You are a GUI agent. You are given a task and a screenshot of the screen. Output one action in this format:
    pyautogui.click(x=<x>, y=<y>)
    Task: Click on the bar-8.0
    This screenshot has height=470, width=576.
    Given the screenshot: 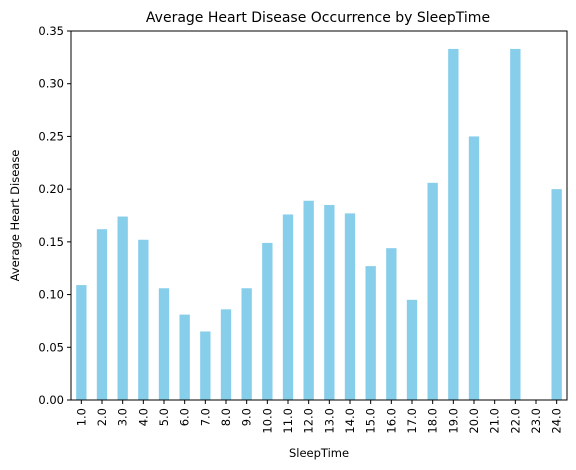 What is the action you would take?
    pyautogui.click(x=226, y=354)
    